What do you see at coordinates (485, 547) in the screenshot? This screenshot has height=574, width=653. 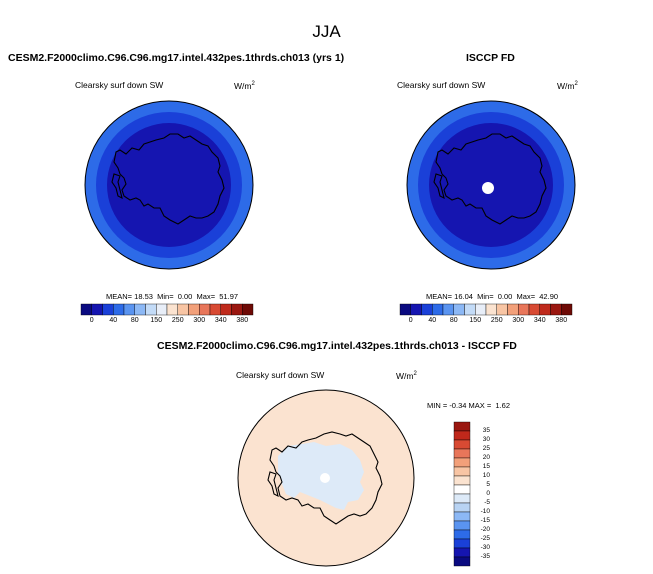 I see `colorbar-tick-label: -30` at bounding box center [485, 547].